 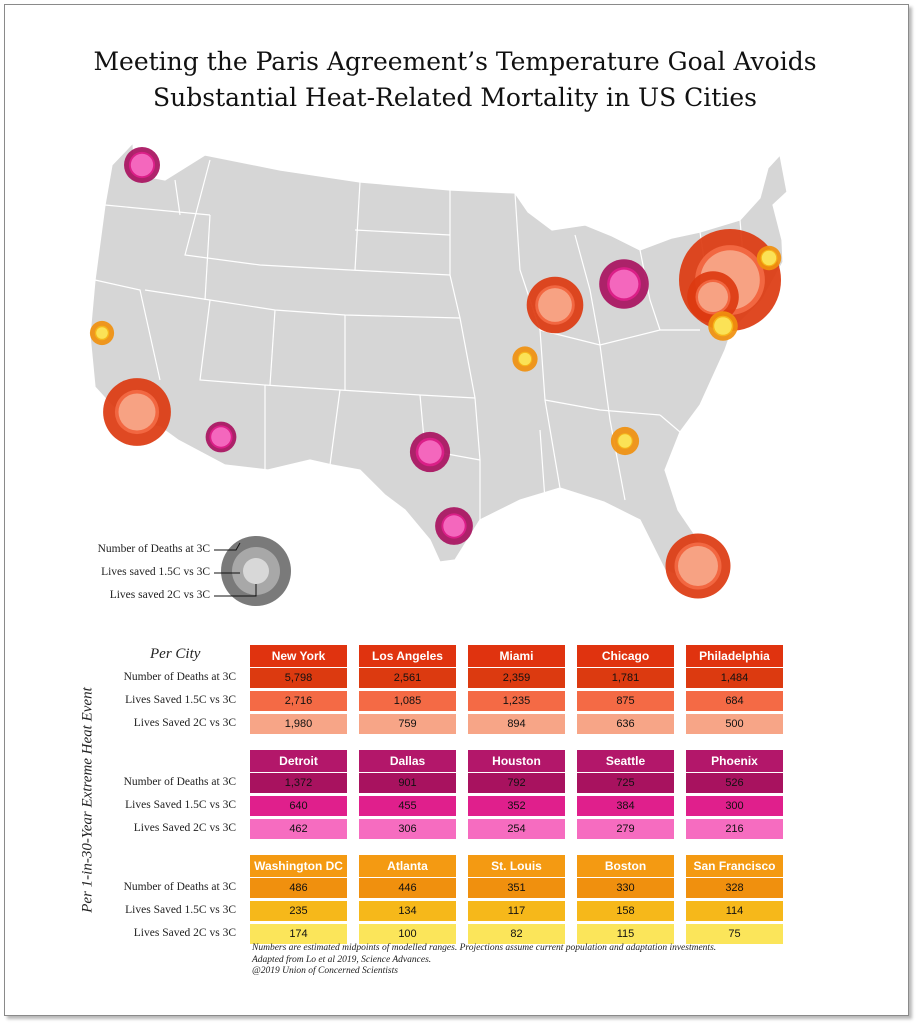 I want to click on value-cell-saved2: 100, so click(x=407, y=934).